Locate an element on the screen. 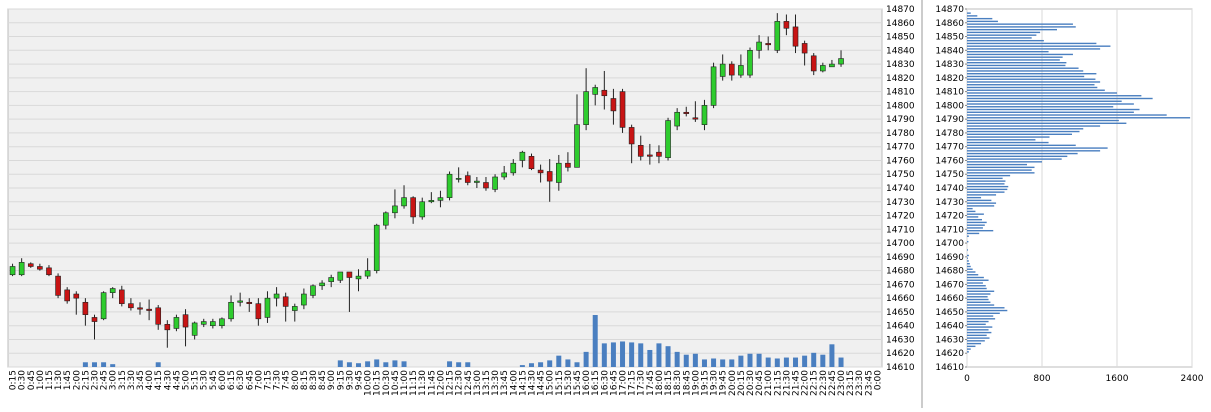 This screenshot has width=1211, height=412. x-tick-label: 20:30 is located at coordinates (751, 383).